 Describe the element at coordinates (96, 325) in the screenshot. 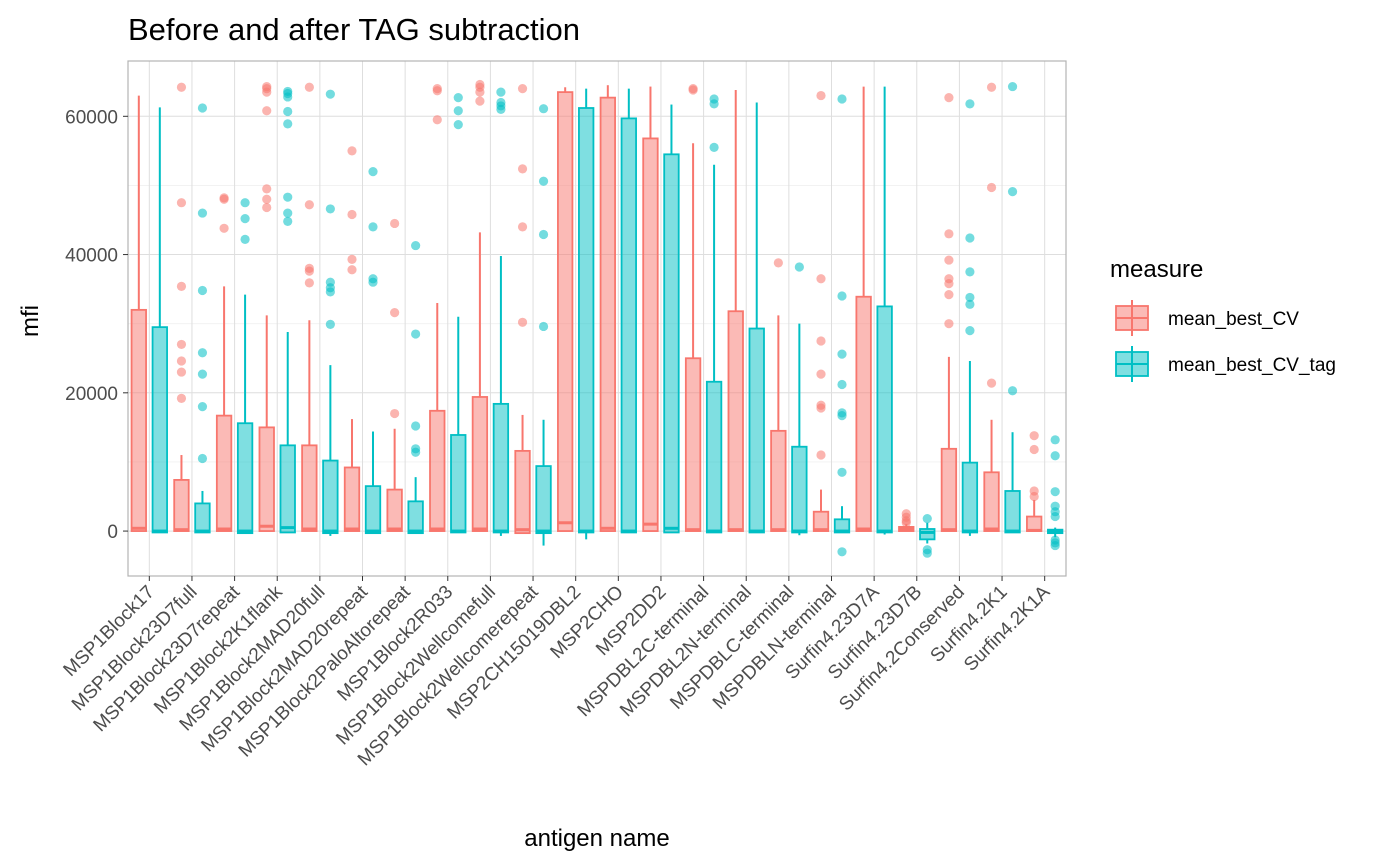

I see `y-axis: 0 20000 40000 60000` at that location.